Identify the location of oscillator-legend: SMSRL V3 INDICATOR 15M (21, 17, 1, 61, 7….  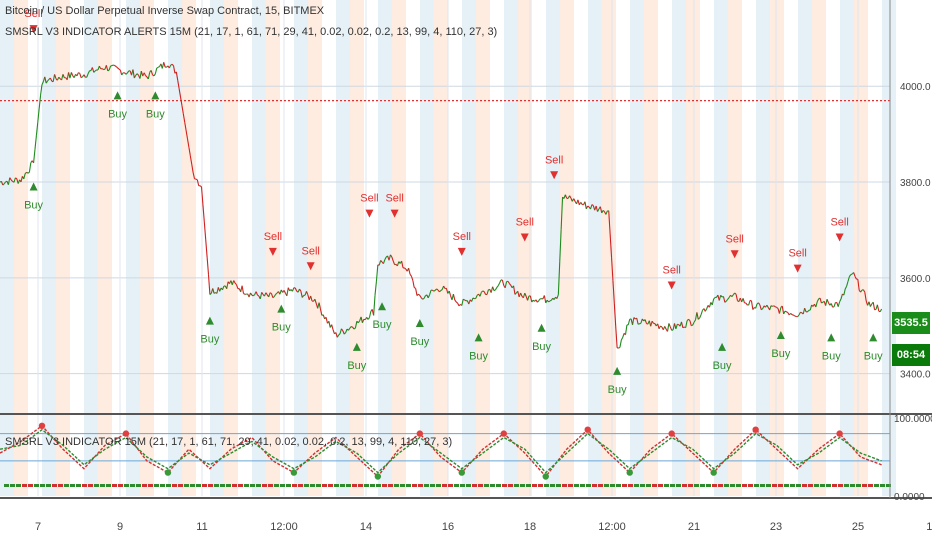
(228, 442).